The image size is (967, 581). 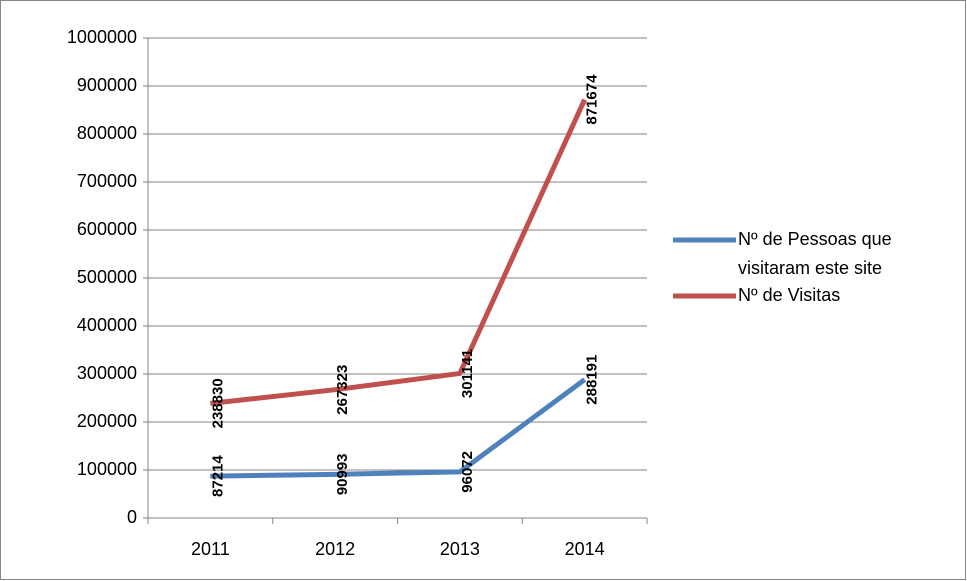 What do you see at coordinates (132, 517) in the screenshot?
I see `y-tick-label: 0` at bounding box center [132, 517].